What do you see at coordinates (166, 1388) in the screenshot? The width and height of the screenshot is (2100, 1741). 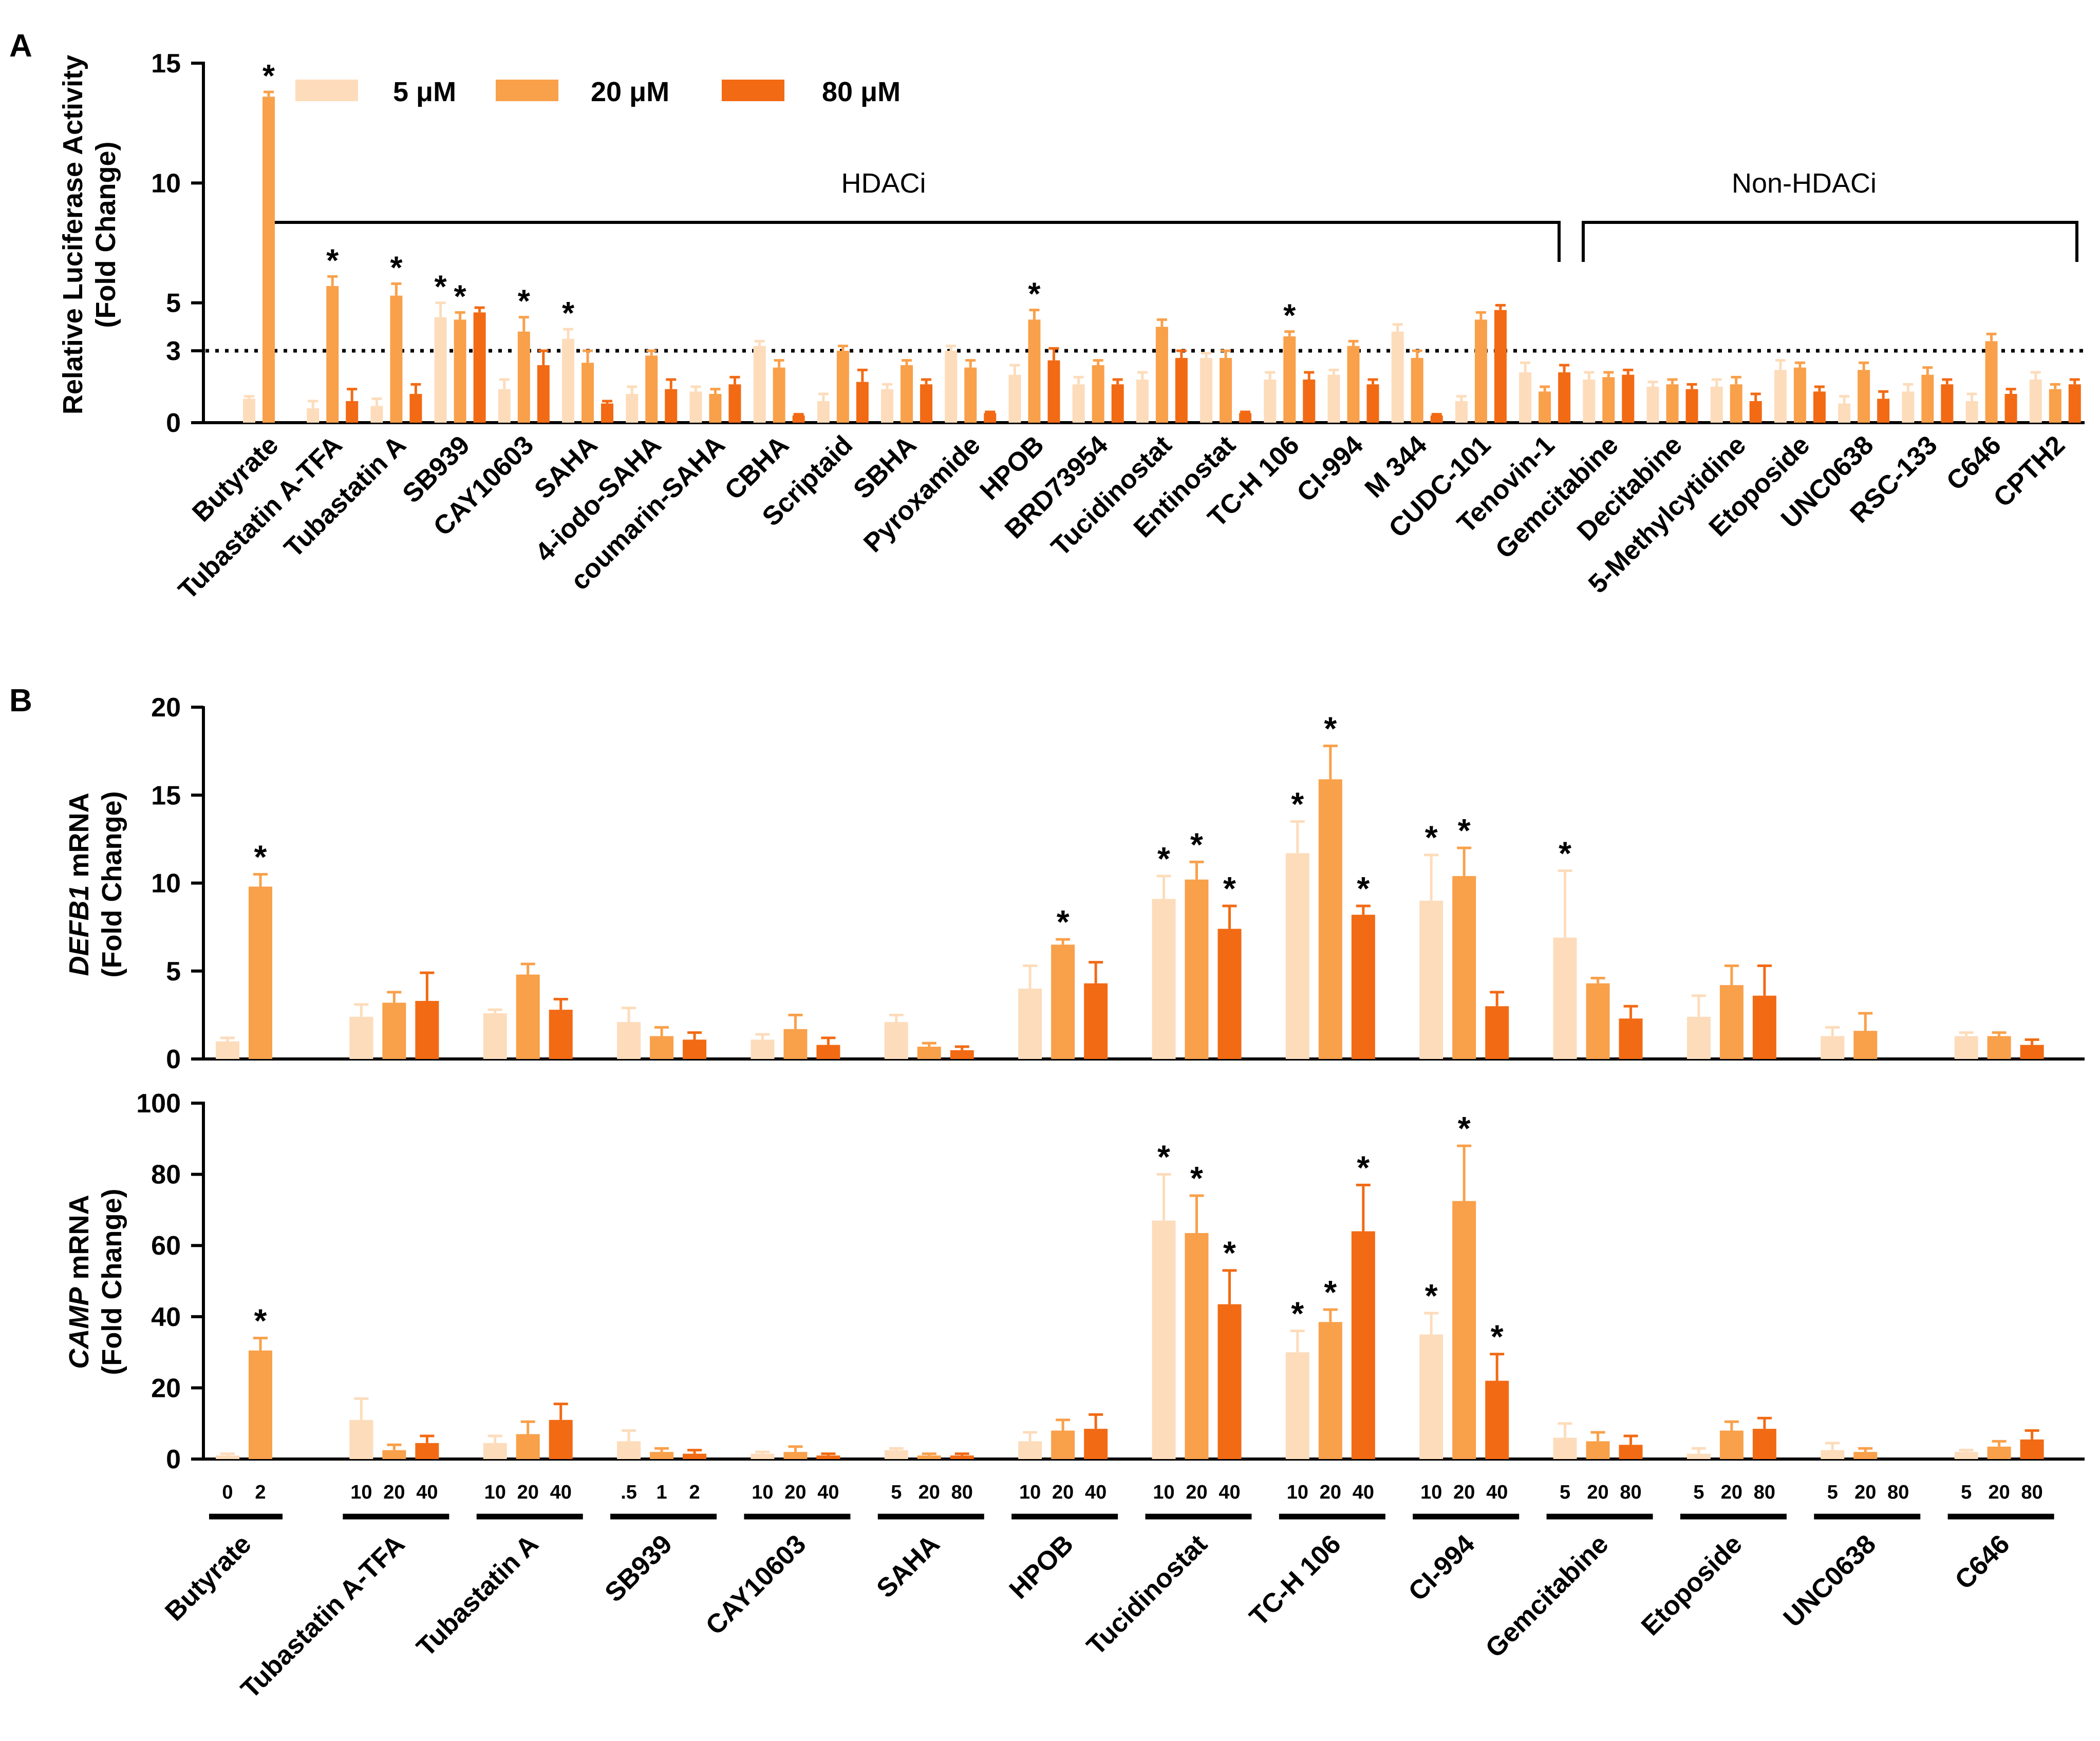 I see `camp-y-tick-label: 20` at bounding box center [166, 1388].